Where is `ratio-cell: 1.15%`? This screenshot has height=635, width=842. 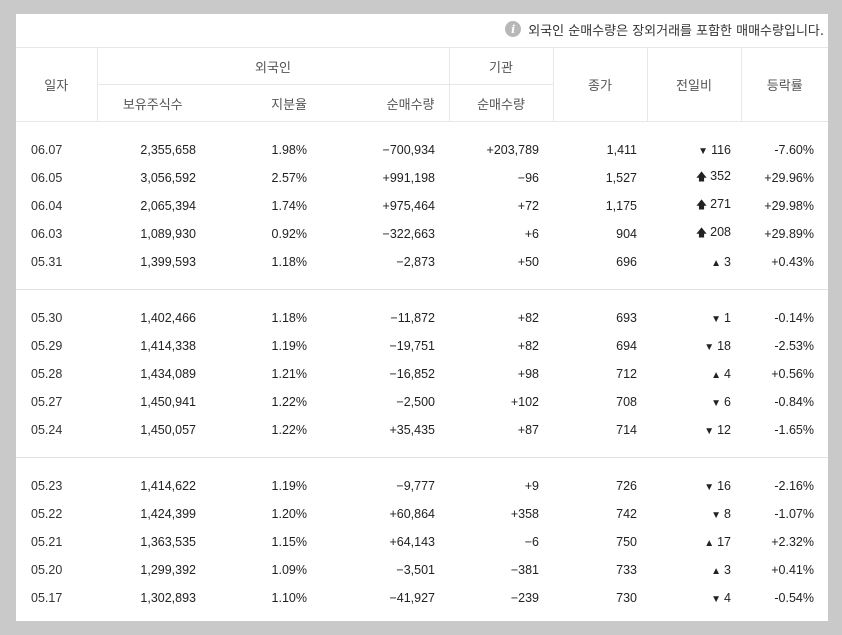 ratio-cell: 1.15% is located at coordinates (289, 541).